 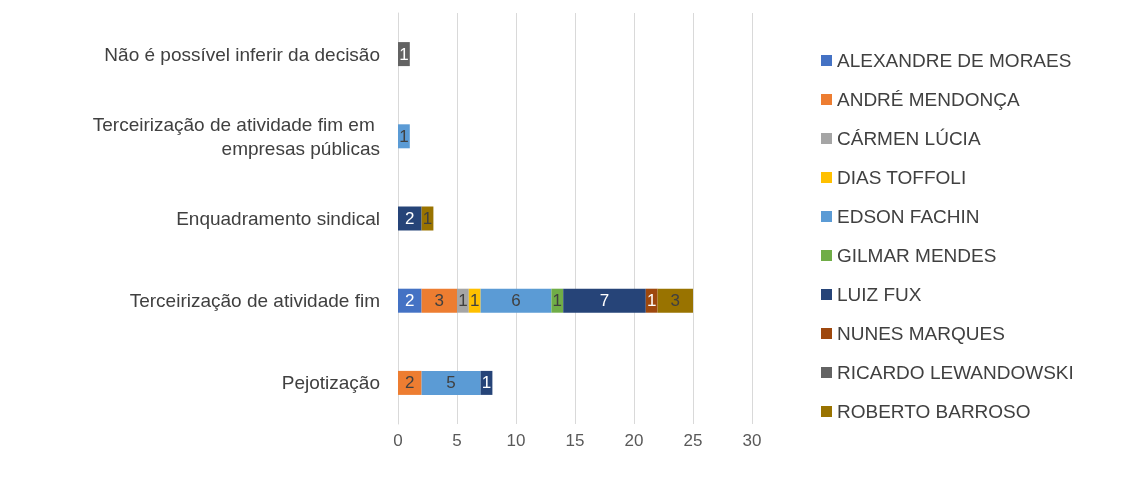 What do you see at coordinates (902, 177) in the screenshot?
I see `legend-label: DIAS TOFFOLI` at bounding box center [902, 177].